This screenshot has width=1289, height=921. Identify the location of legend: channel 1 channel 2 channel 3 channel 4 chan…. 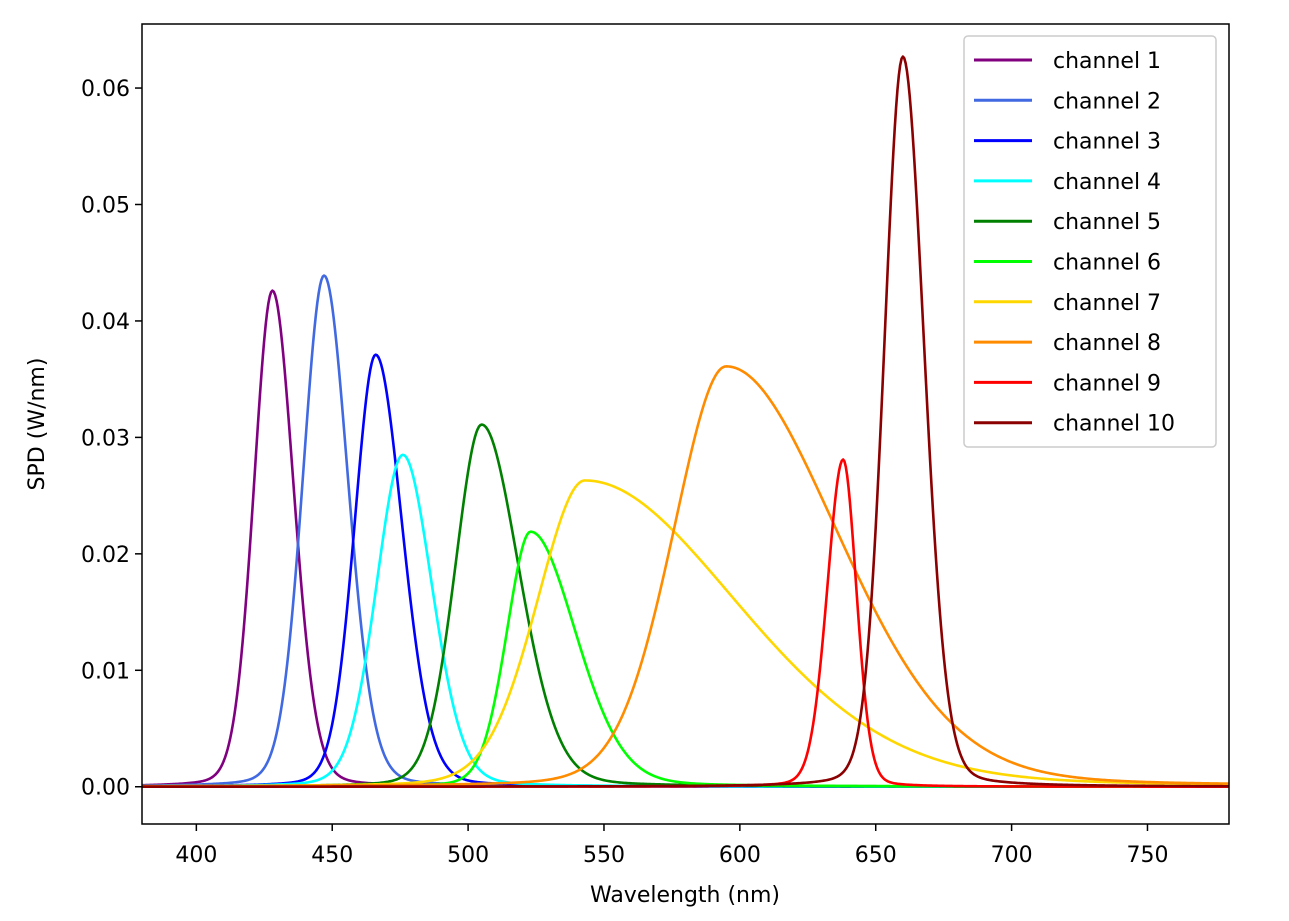
(1090, 241).